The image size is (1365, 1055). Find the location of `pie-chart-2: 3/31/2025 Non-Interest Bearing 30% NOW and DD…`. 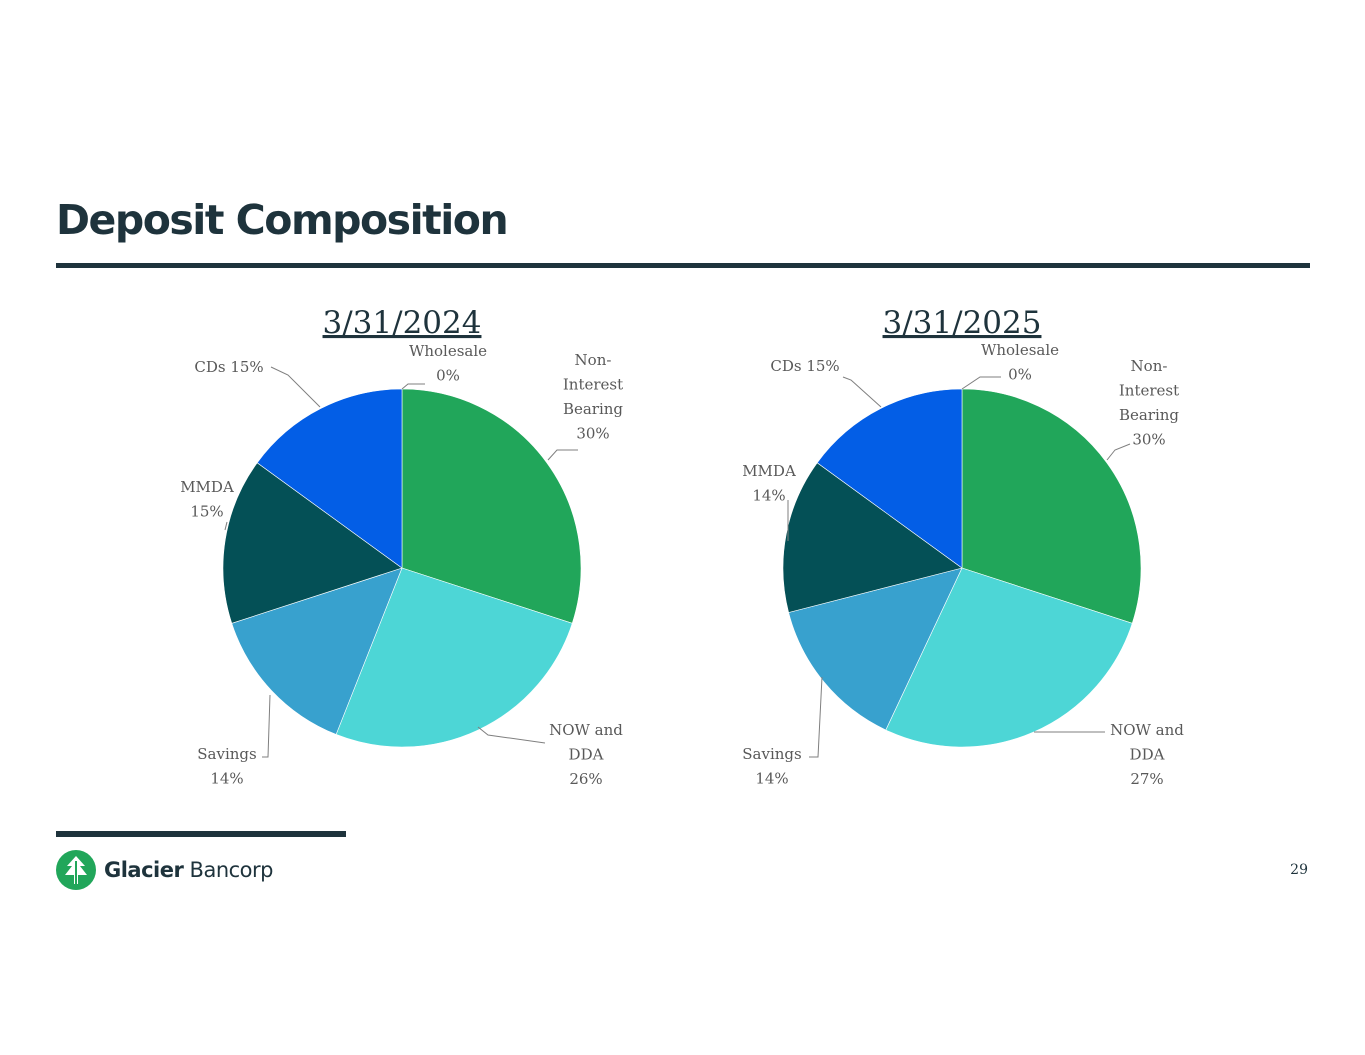

pie-chart-2: 3/31/2025 Non-Interest Bearing 30% NOW and DD… is located at coordinates (963, 546).